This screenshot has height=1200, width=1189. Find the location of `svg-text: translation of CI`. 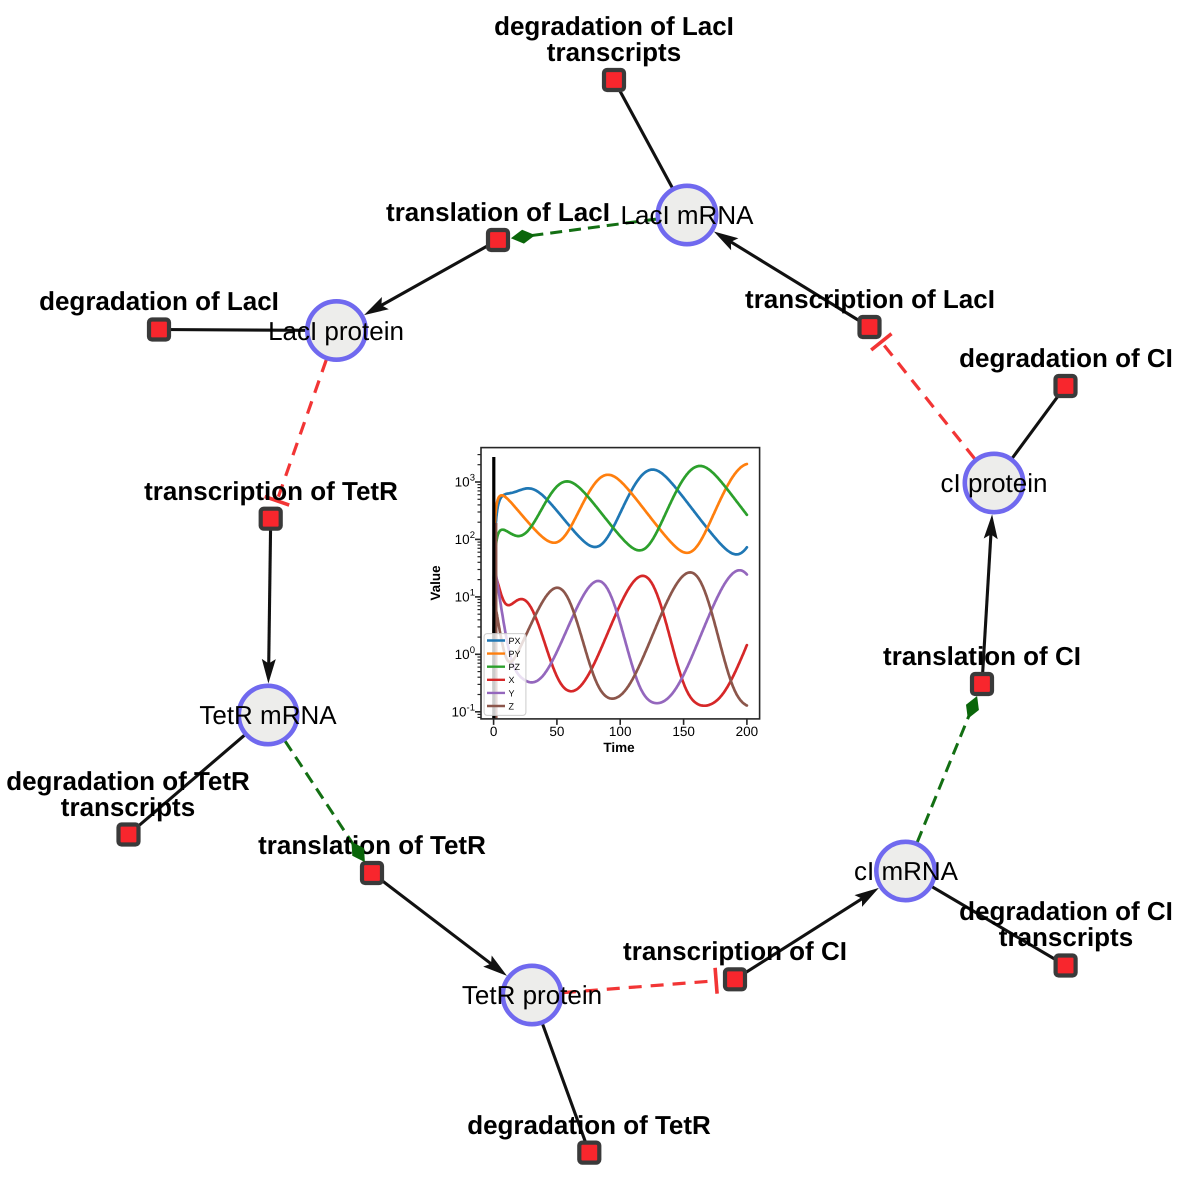

svg-text: translation of CI is located at coordinates (982, 656).